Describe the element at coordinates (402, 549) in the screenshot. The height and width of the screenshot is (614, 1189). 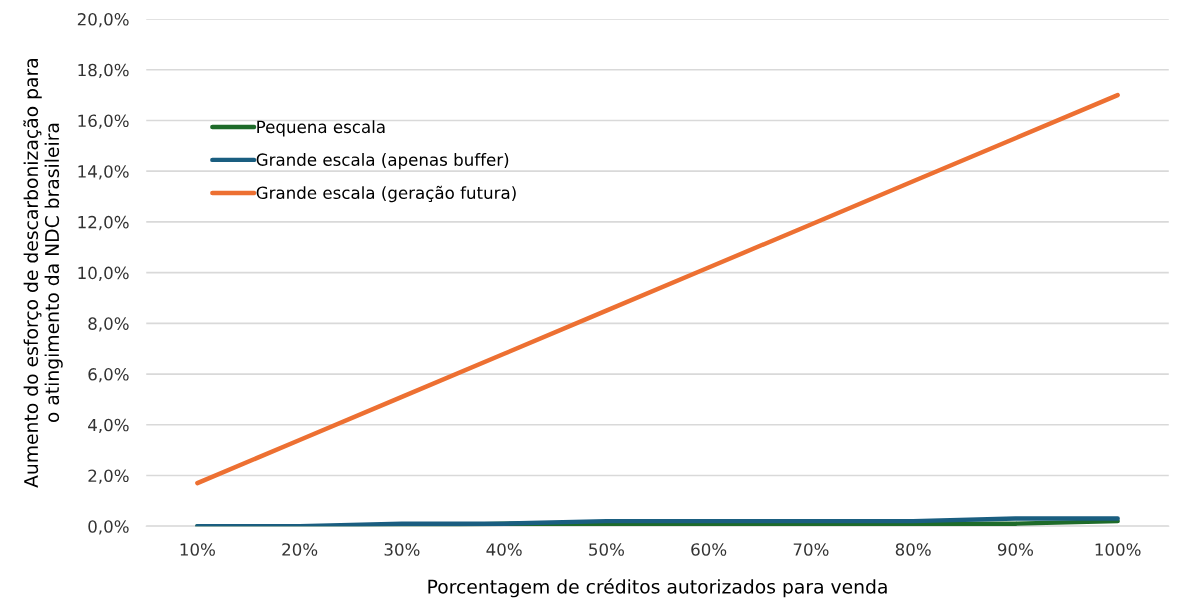
I see `x-tick-label: 30%` at that location.